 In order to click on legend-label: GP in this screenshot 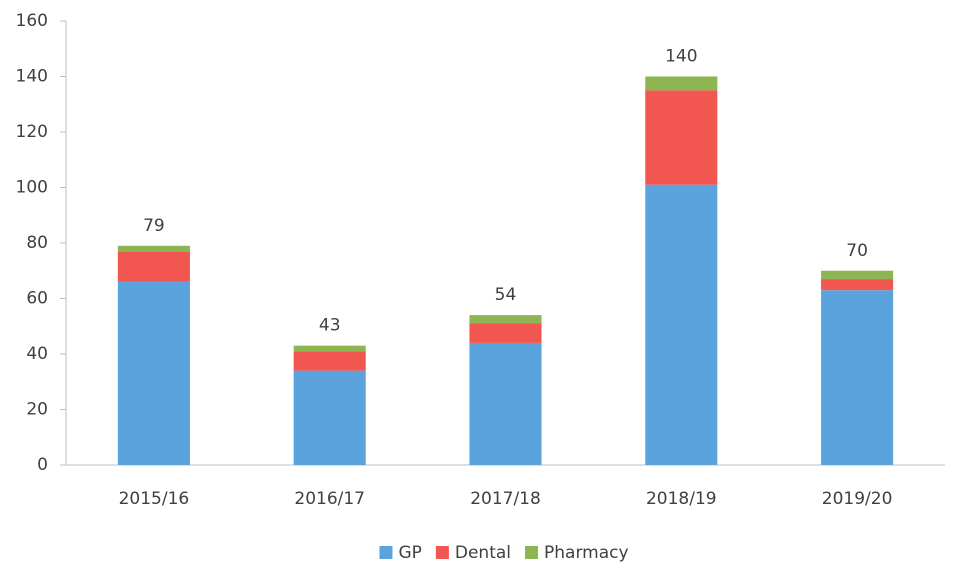, I will do `click(409, 553)`.